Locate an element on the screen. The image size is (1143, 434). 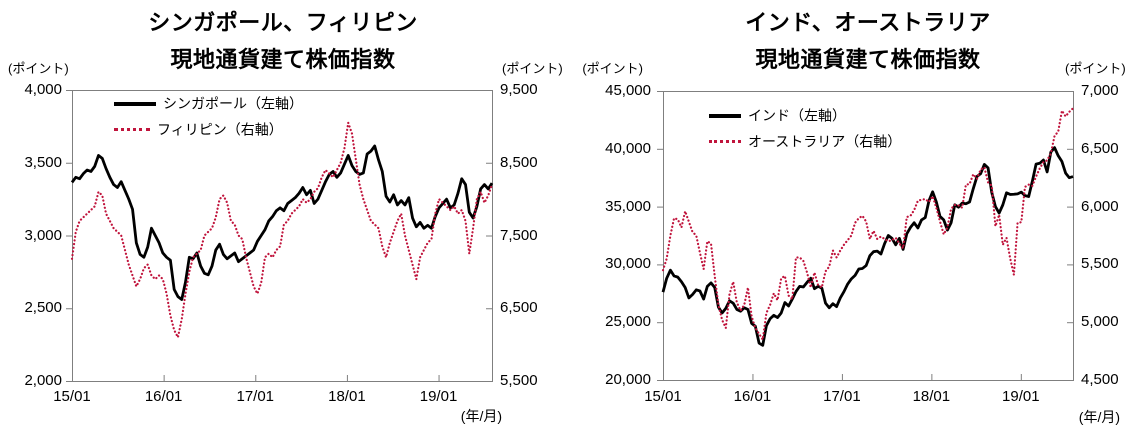
y-axis-label-left: 35,000 is located at coordinates (628, 206).